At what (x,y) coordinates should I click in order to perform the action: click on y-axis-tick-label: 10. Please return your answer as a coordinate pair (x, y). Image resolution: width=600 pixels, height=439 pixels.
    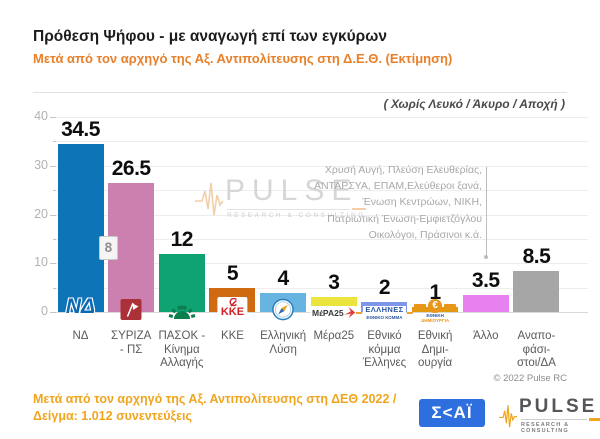
    Looking at the image, I should click on (41, 262).